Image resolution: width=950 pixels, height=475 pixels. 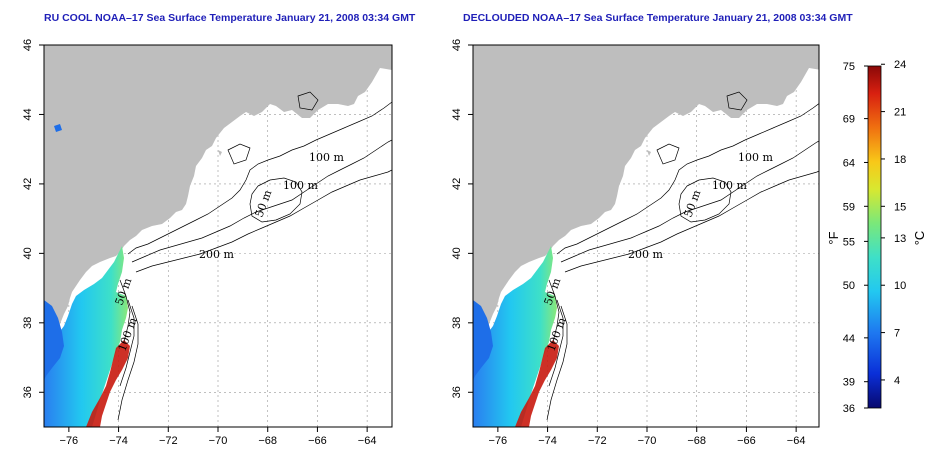 I want to click on fahrenheit-tick-label: 69, so click(x=849, y=120).